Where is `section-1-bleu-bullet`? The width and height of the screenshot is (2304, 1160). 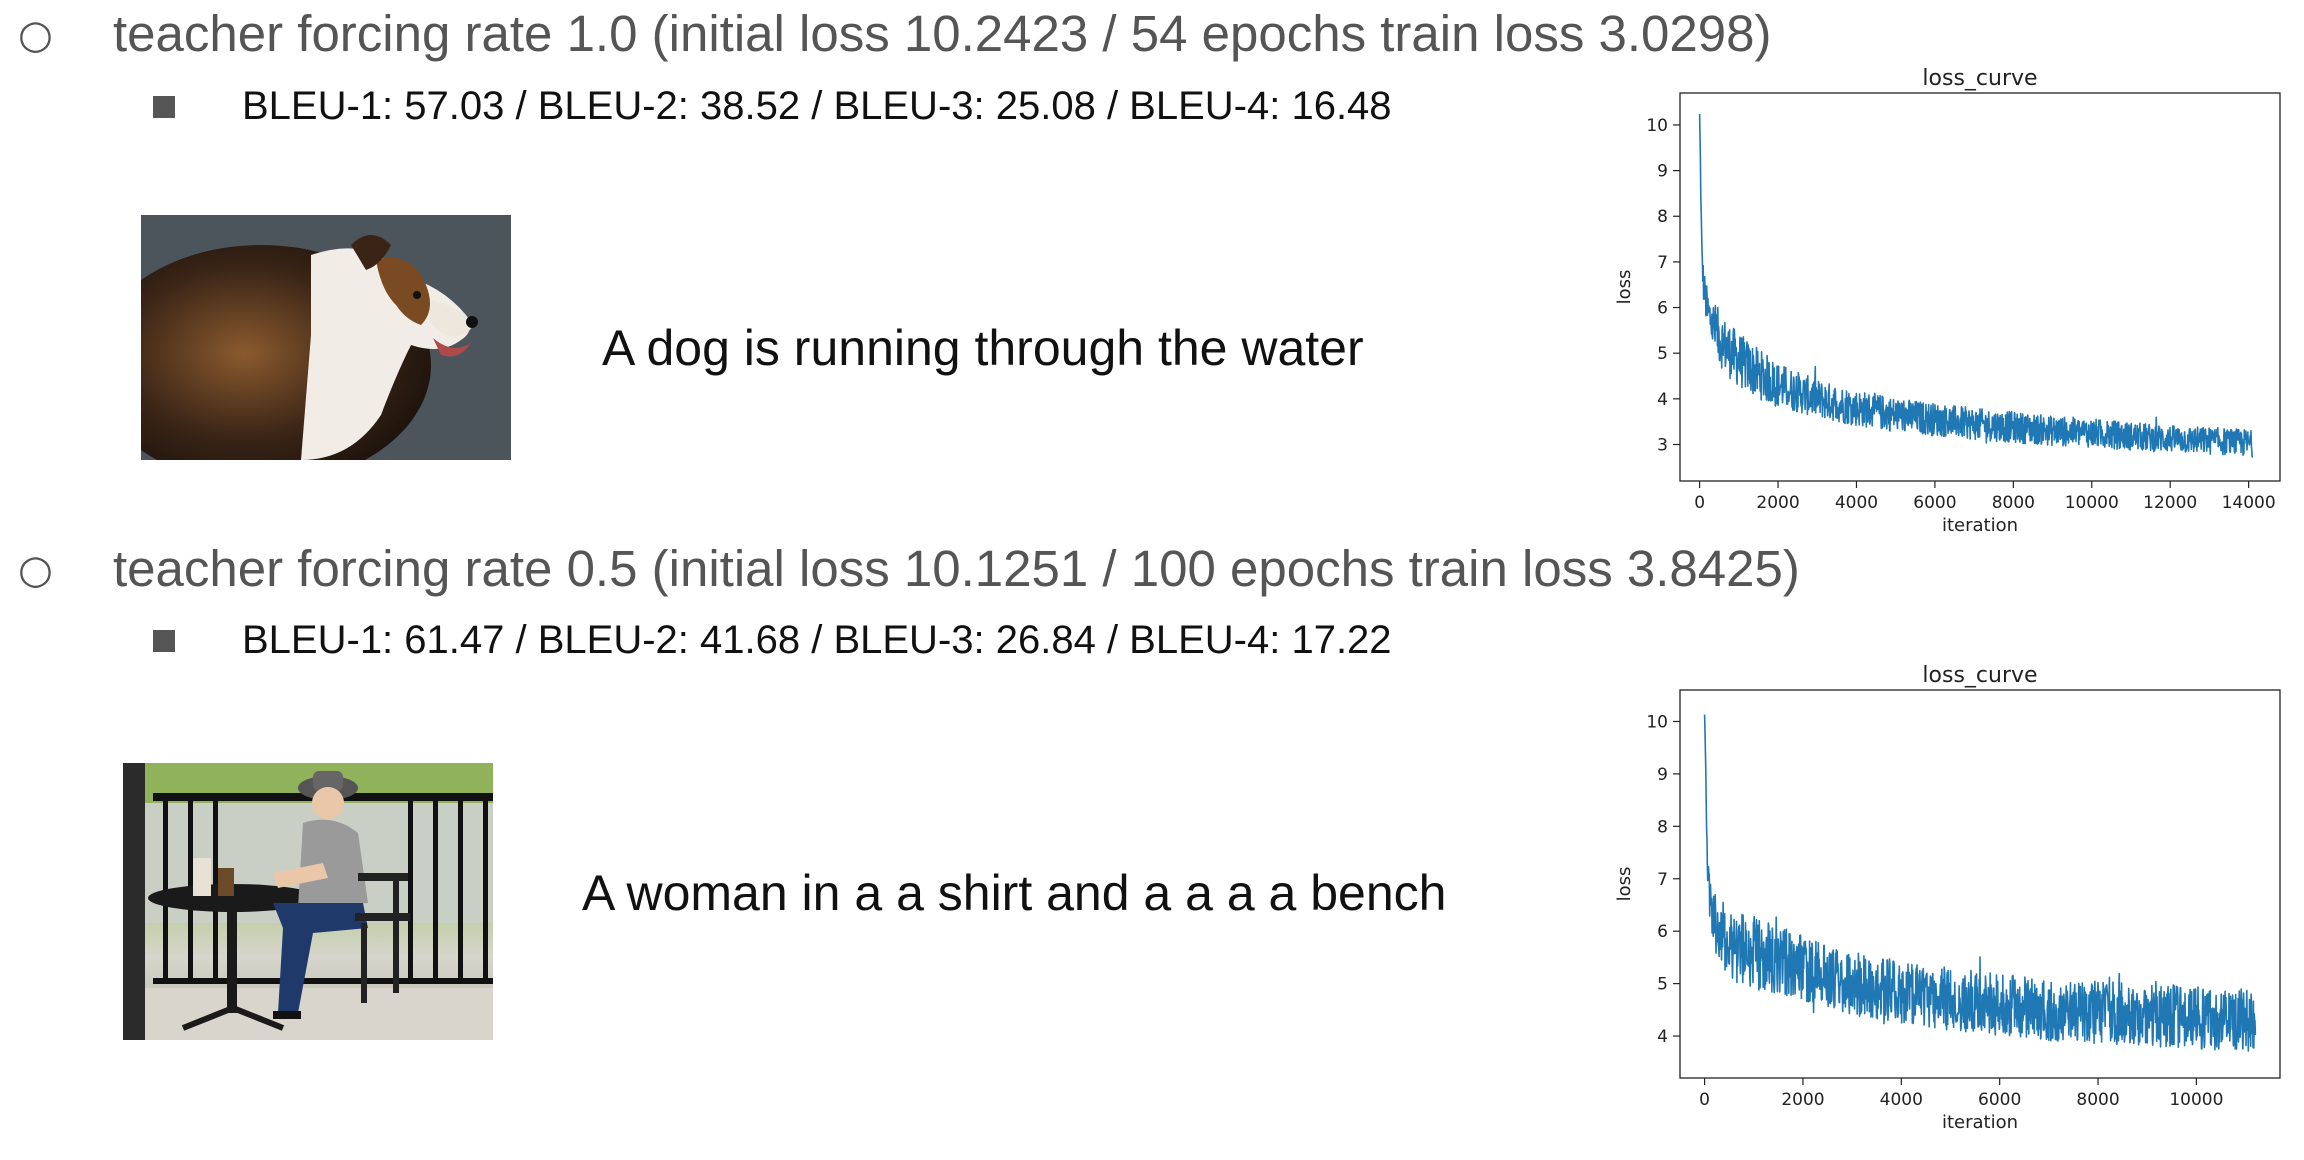 section-1-bleu-bullet is located at coordinates (164, 107).